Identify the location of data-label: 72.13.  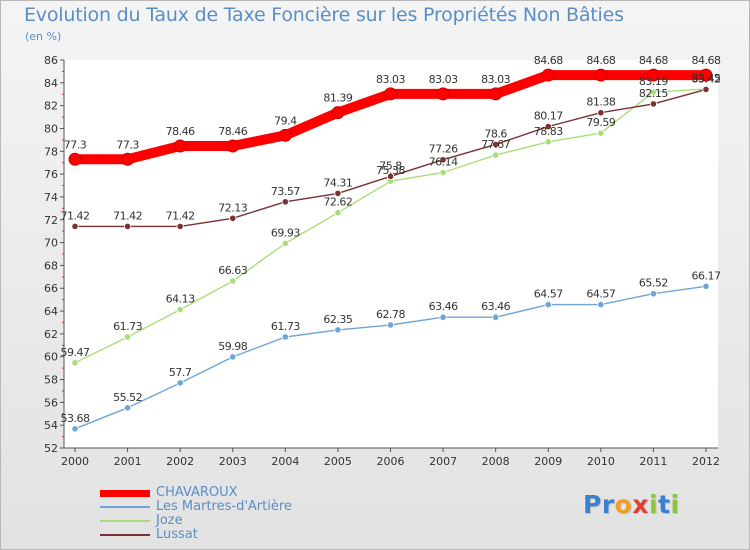
(232, 207).